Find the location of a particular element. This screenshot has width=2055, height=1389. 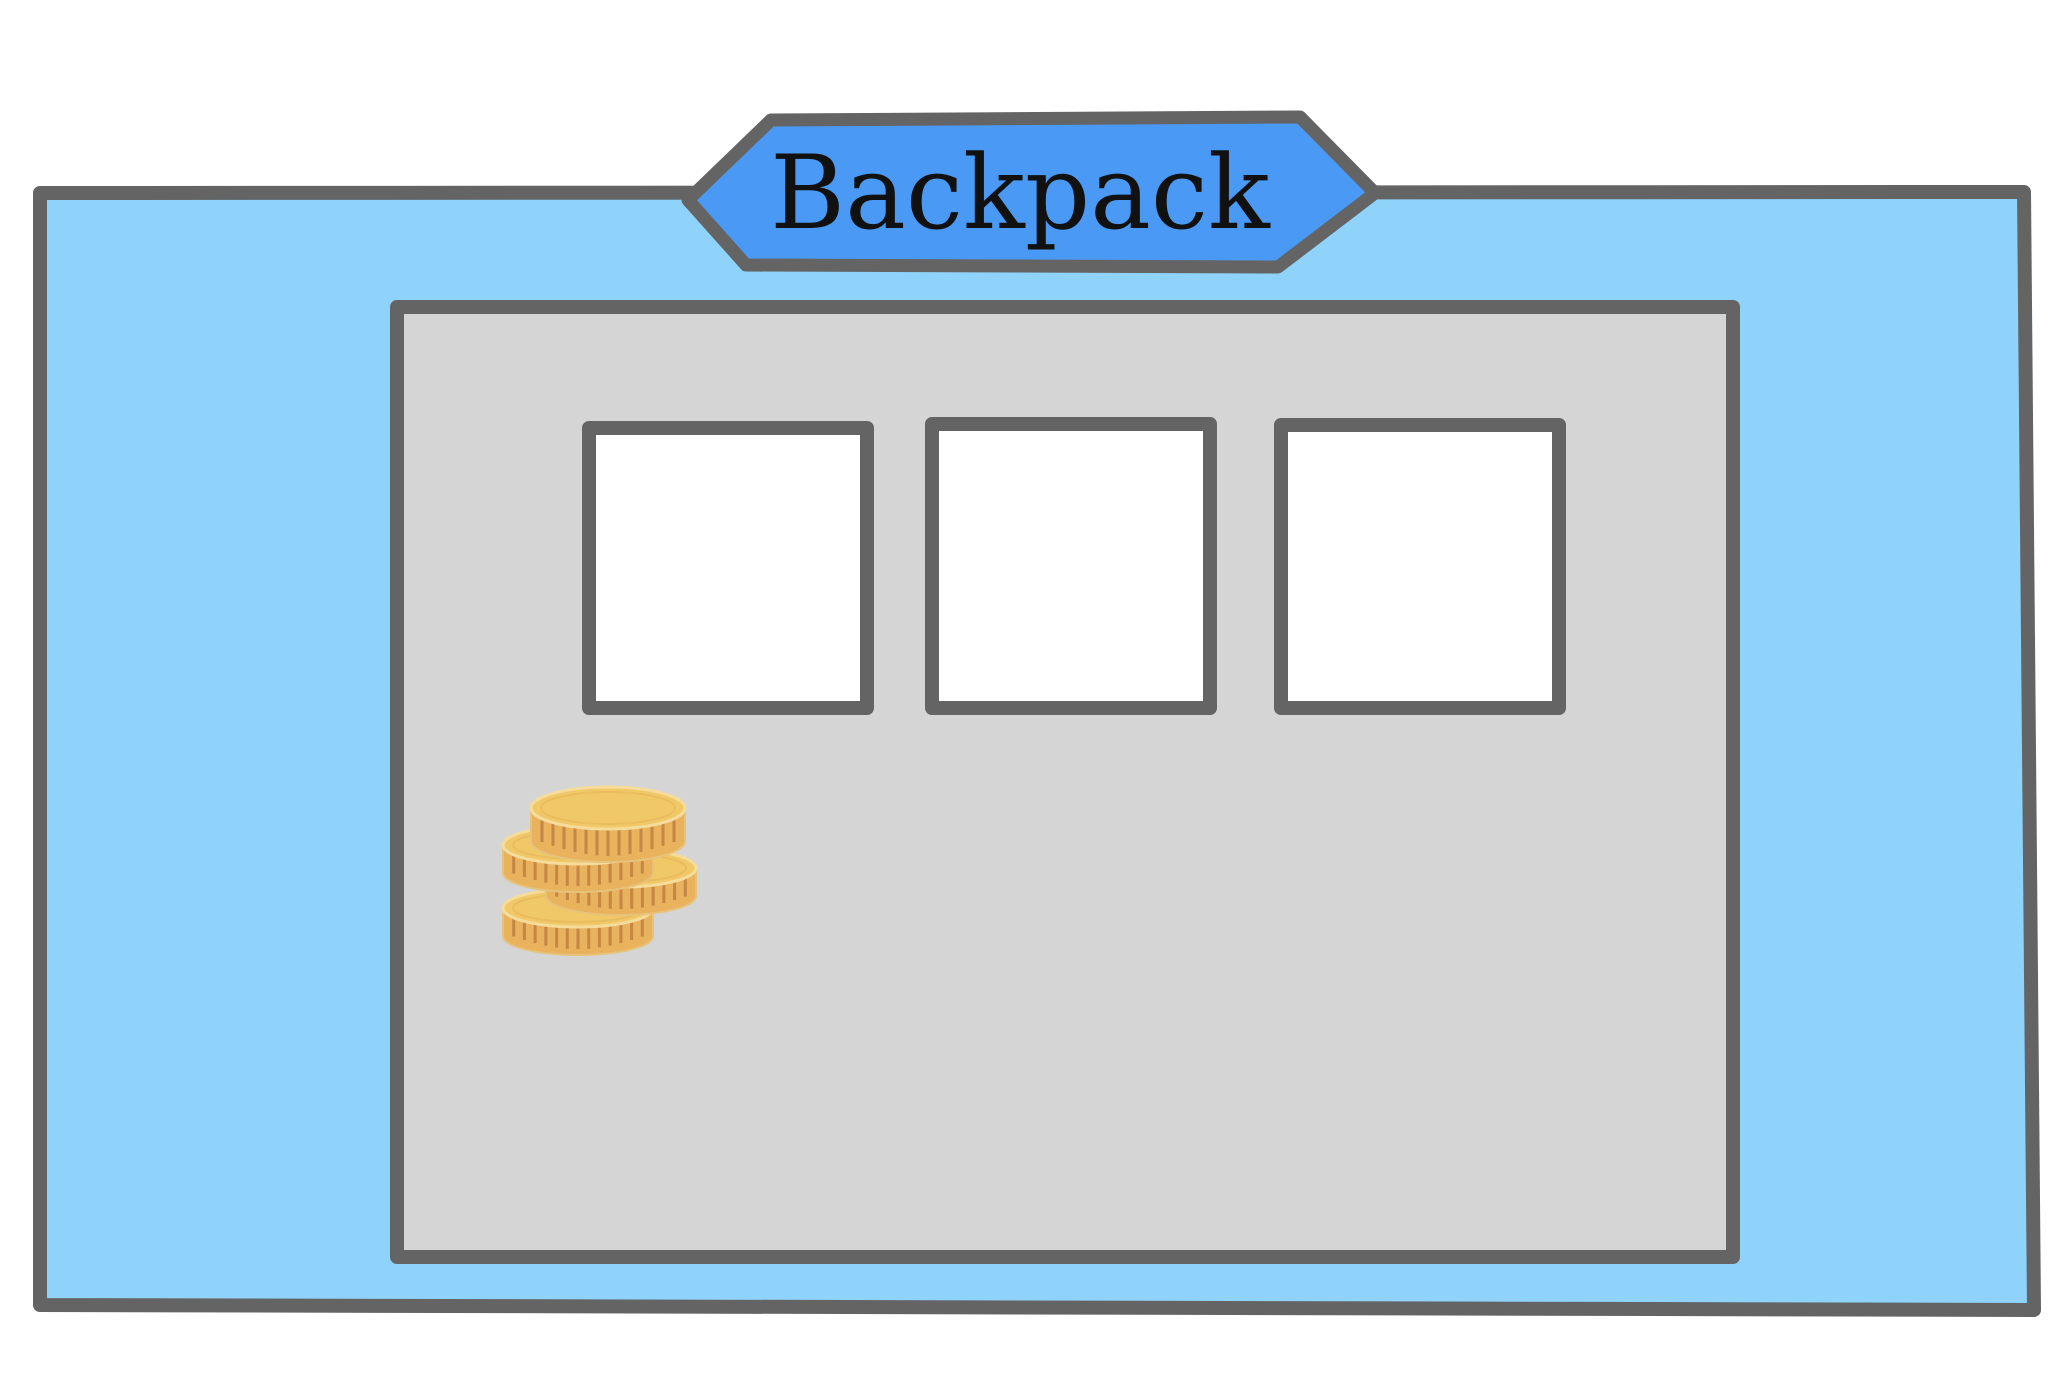

coin-rim is located at coordinates (608, 808).